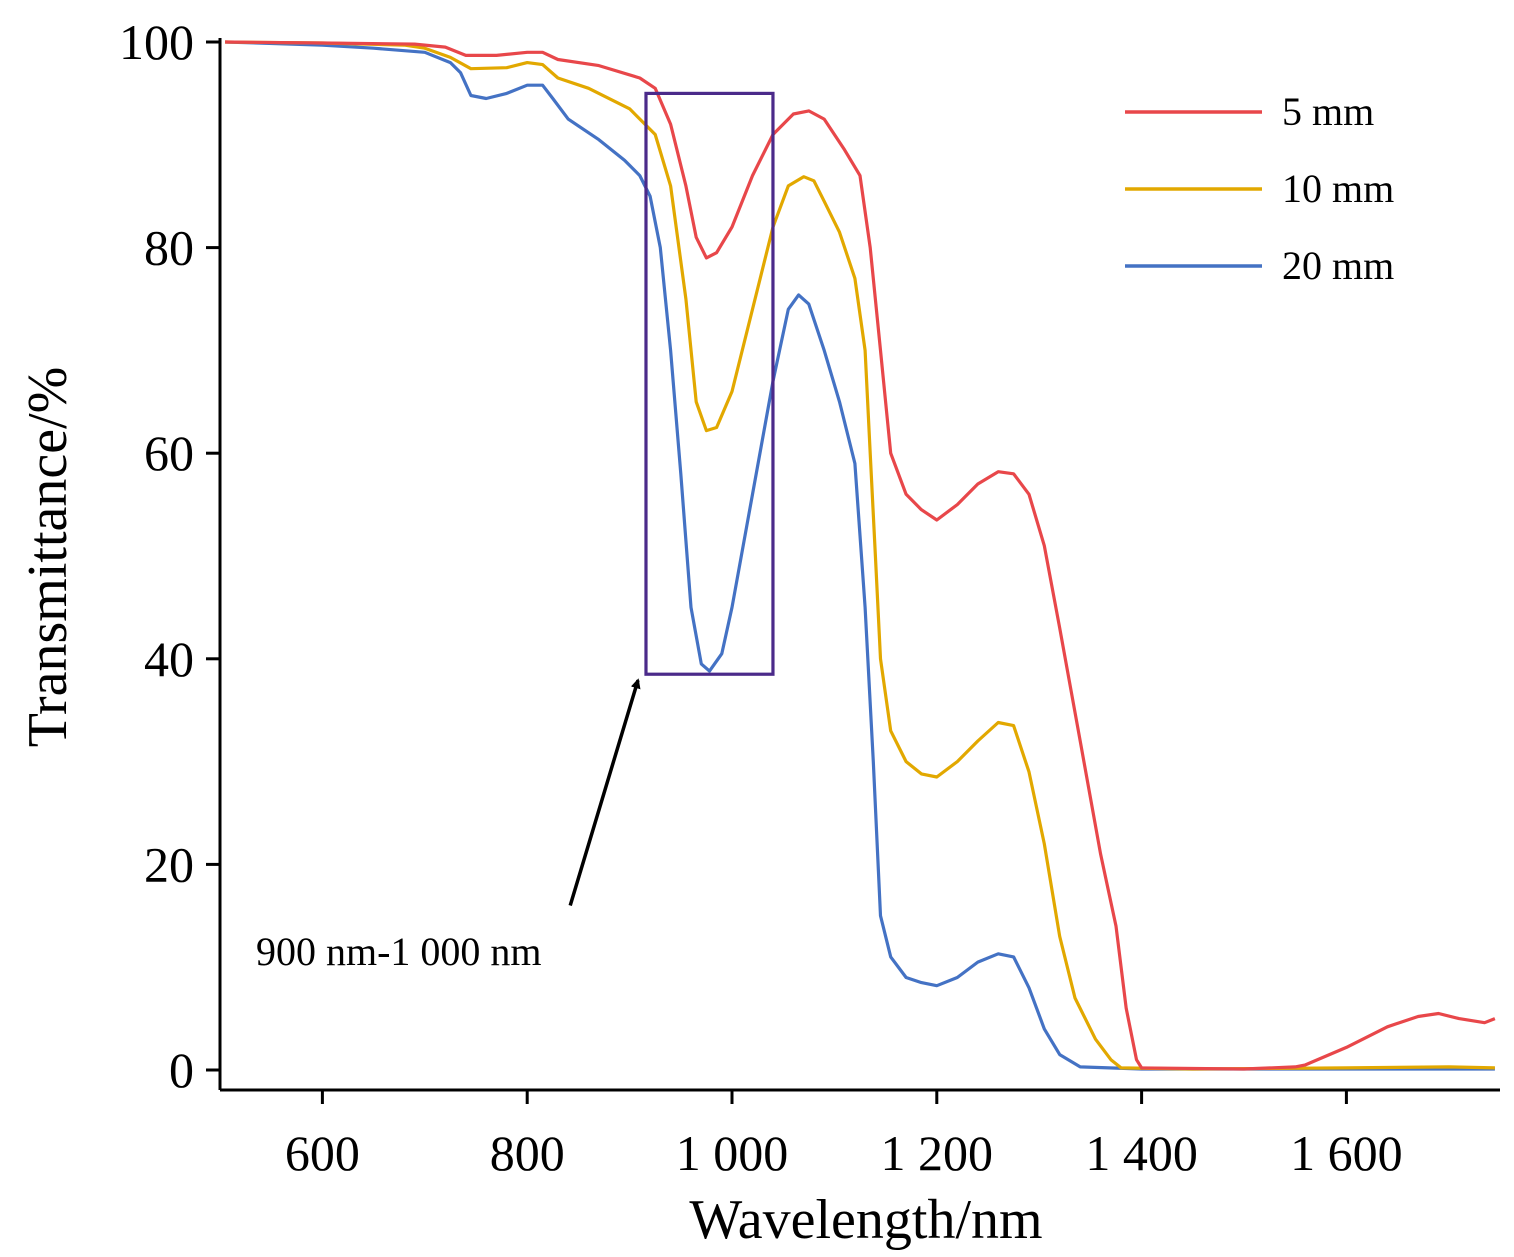 The height and width of the screenshot is (1257, 1514). What do you see at coordinates (604, 792) in the screenshot?
I see `annotation-arrow` at bounding box center [604, 792].